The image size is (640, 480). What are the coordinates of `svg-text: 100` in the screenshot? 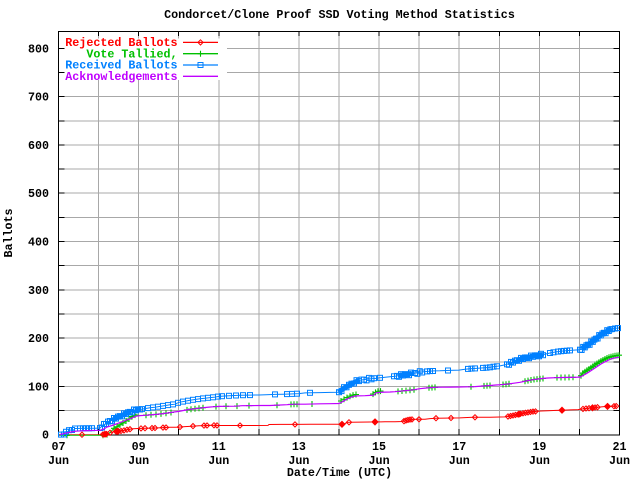 It's located at (38, 387).